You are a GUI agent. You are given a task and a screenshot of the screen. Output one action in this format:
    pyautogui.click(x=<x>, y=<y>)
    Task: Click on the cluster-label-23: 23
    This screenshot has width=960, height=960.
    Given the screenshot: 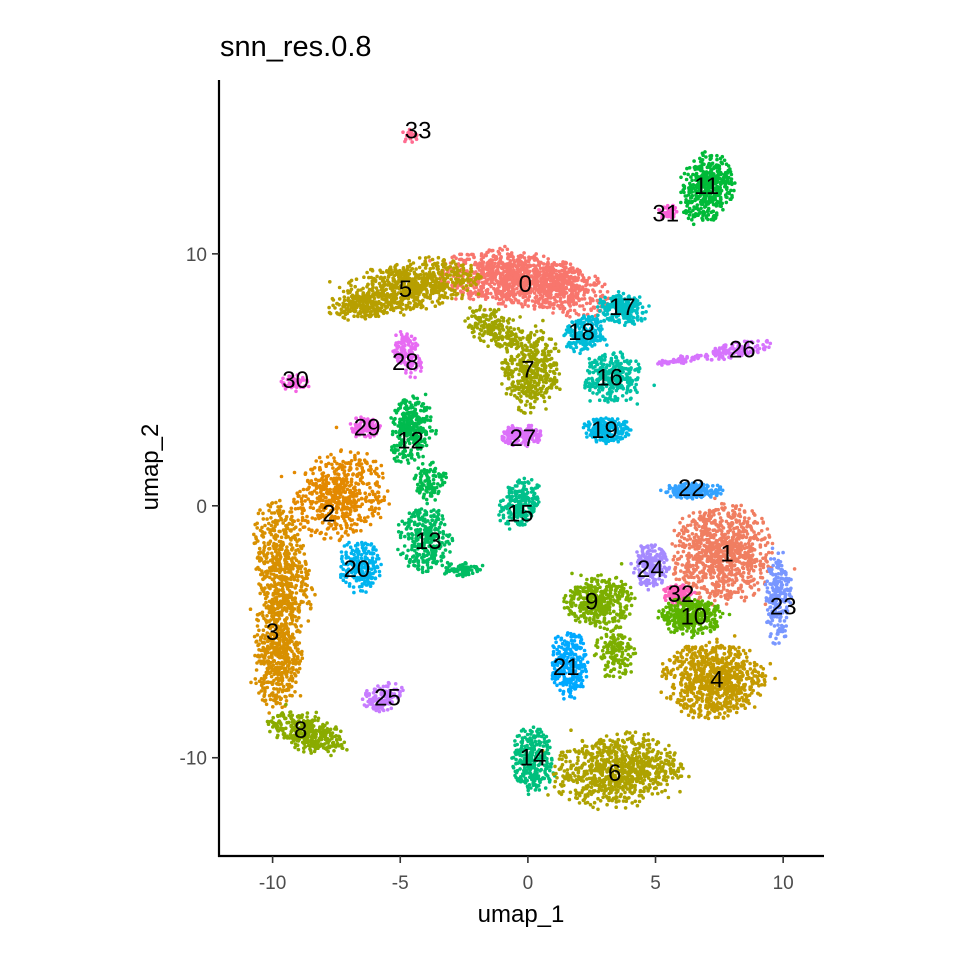 What is the action you would take?
    pyautogui.click(x=783, y=607)
    